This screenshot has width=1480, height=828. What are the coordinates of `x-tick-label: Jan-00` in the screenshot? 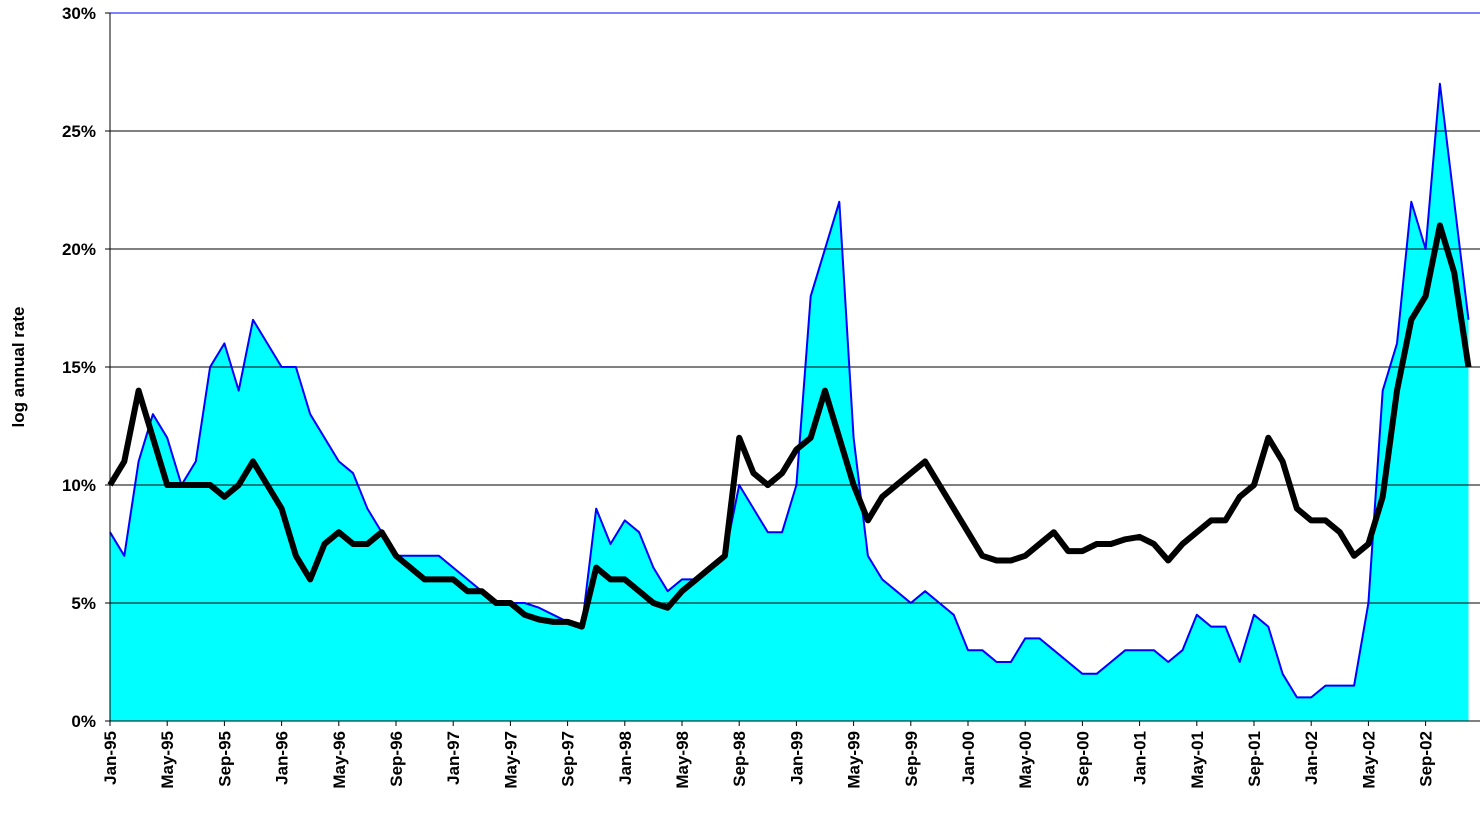 It's located at (968, 758).